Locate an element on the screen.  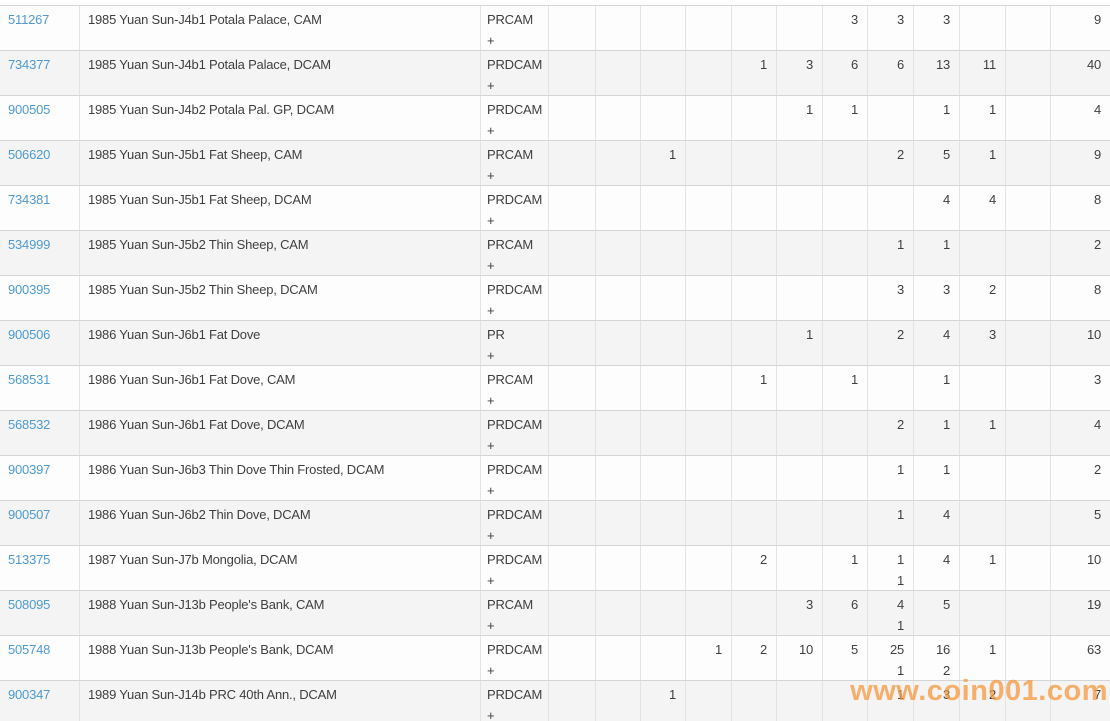
cert-link: 505748 is located at coordinates (29, 649).